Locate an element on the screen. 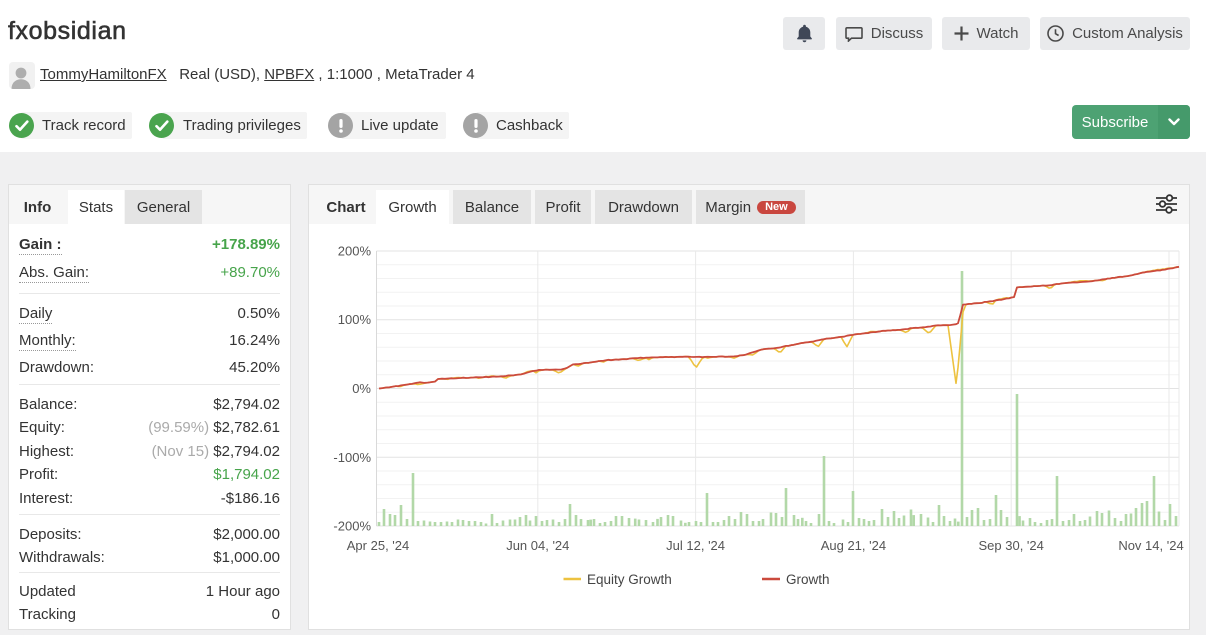  svg-text: Apr 25, '24 is located at coordinates (378, 545).